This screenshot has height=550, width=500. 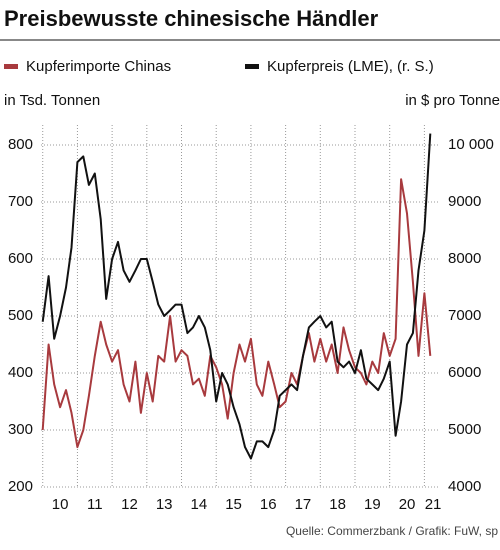 What do you see at coordinates (464, 372) in the screenshot?
I see `y2-tick-label: 6000` at bounding box center [464, 372].